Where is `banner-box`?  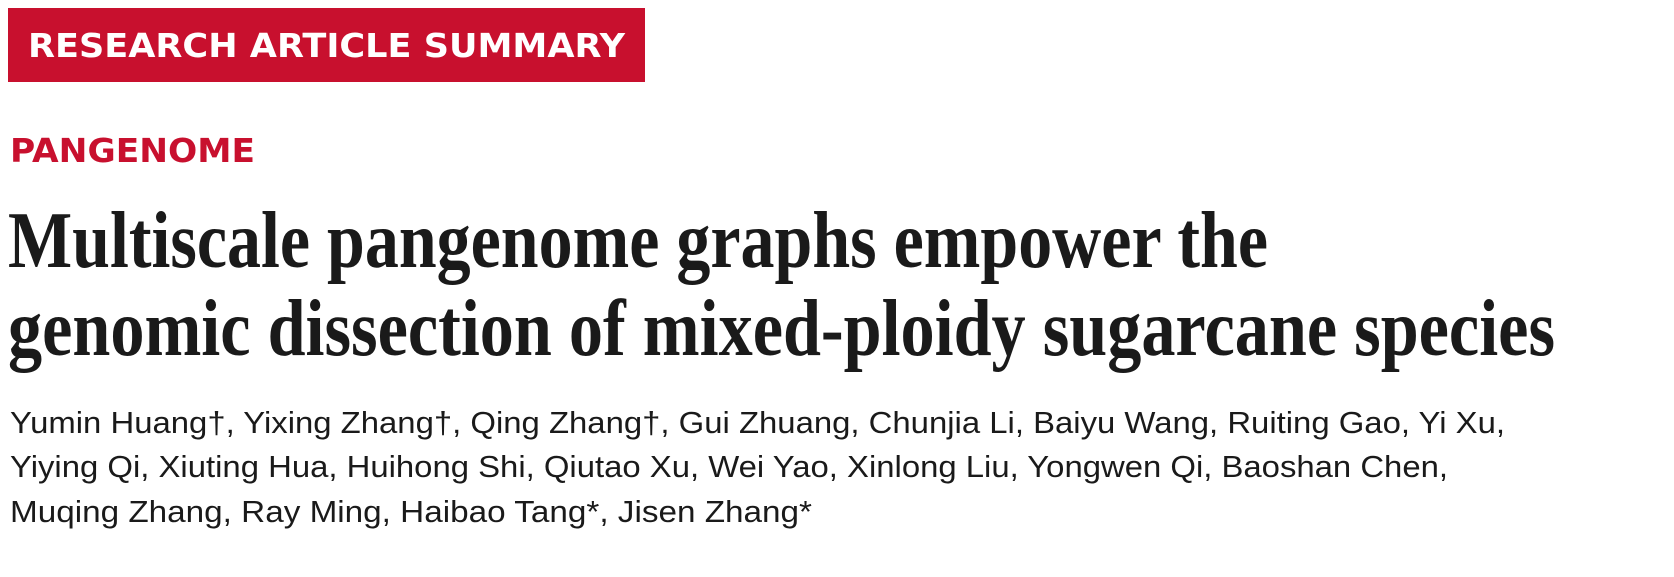 banner-box is located at coordinates (326, 45).